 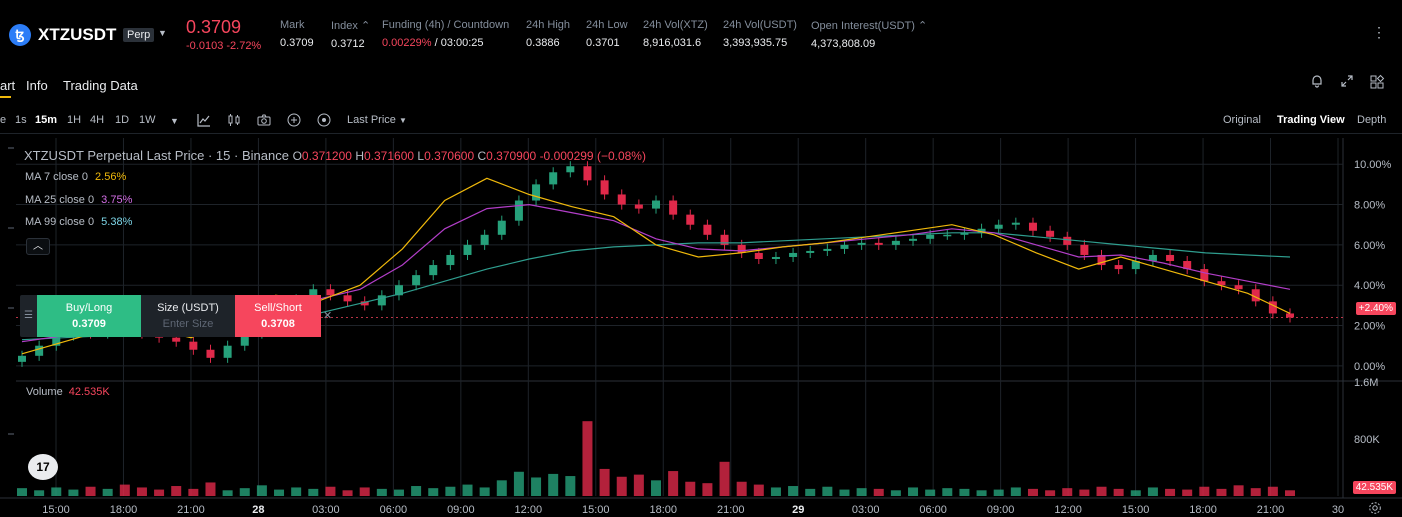 I want to click on price-tick-label: 8.00%, so click(x=1369, y=206).